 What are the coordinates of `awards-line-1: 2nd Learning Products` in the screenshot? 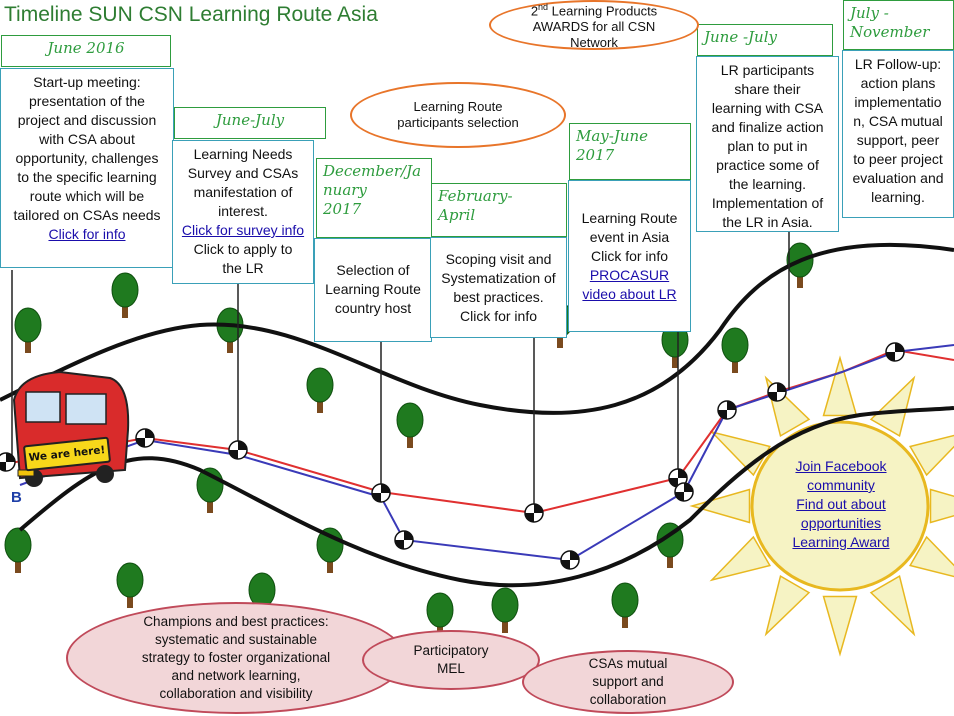 It's located at (594, 9).